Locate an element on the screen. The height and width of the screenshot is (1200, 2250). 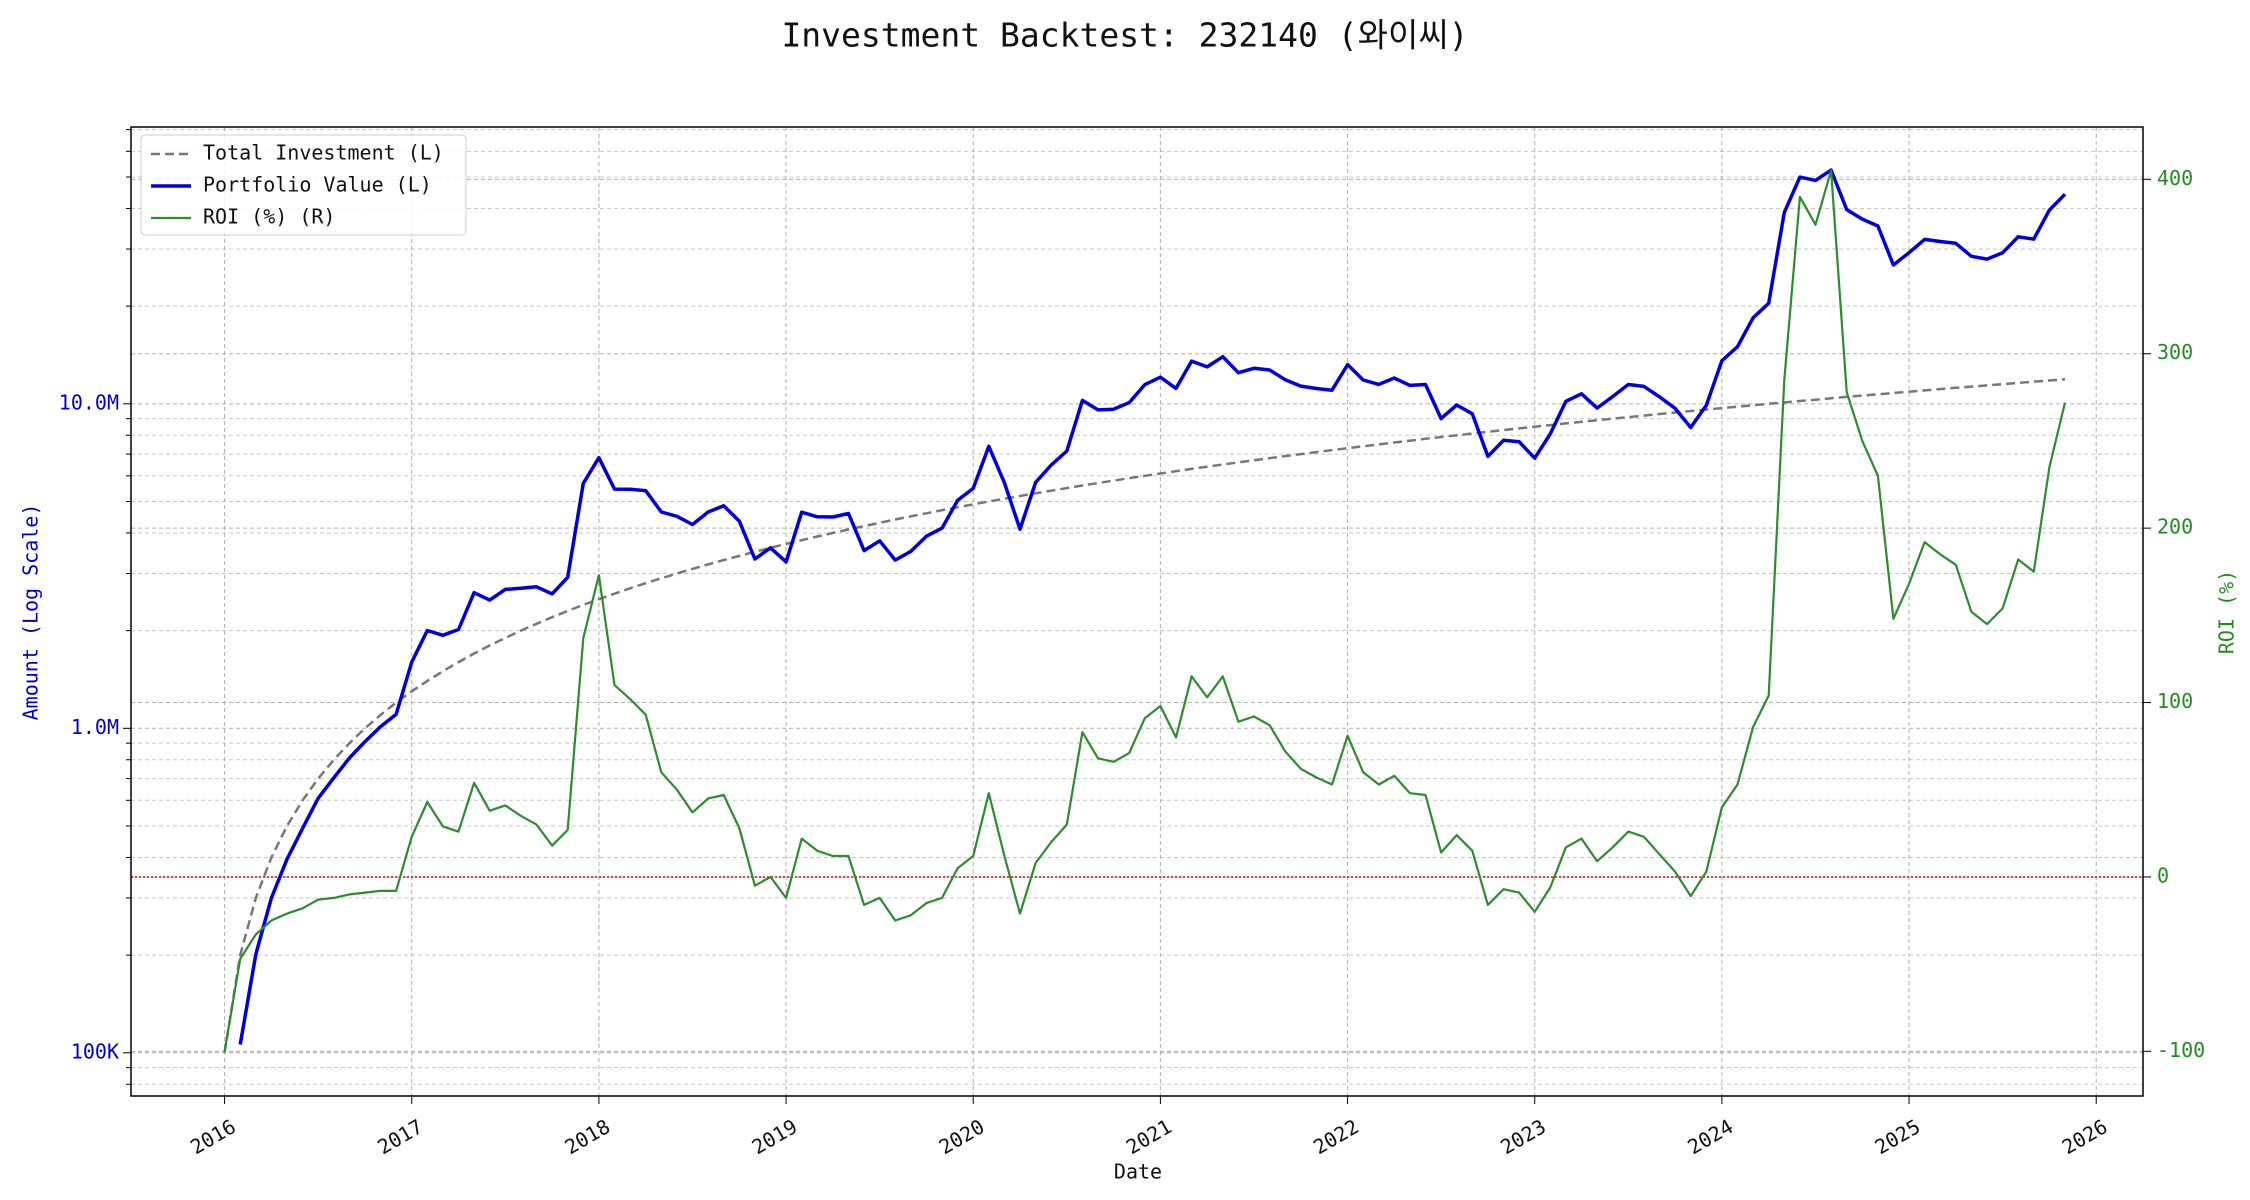
y2-tick-label: 100 is located at coordinates (2175, 701).